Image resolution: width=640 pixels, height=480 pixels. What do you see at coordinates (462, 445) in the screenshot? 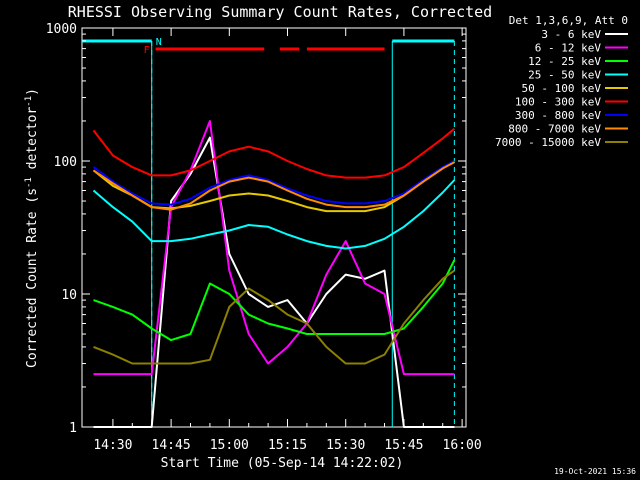
I see `x-tick-label: 16:00` at bounding box center [462, 445].